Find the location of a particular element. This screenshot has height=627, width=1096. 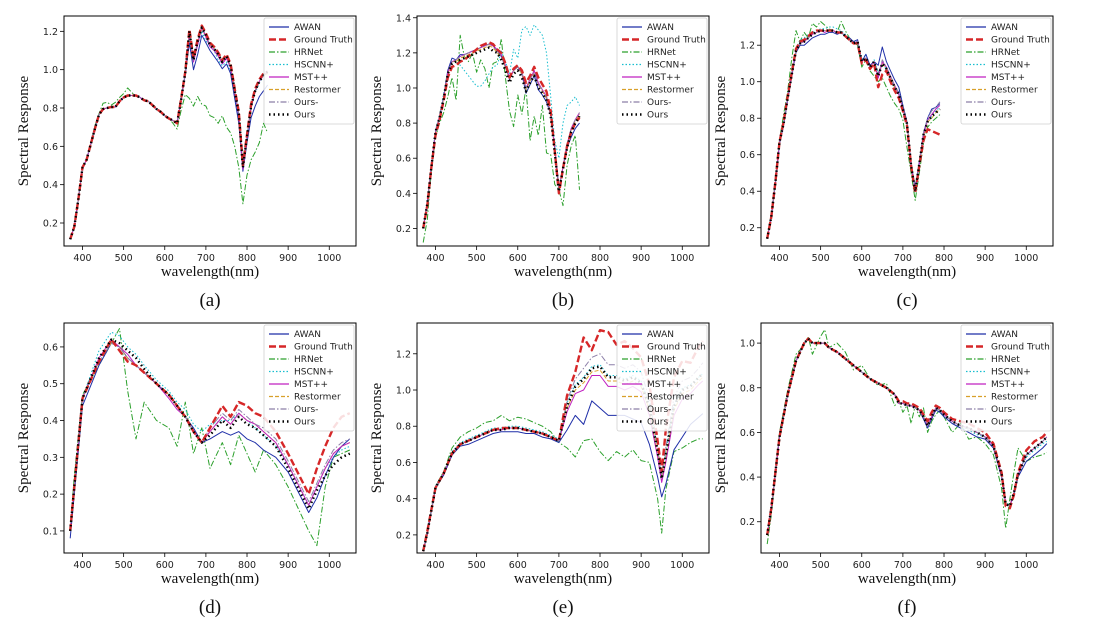

y-tick-label: 0.5 is located at coordinates (50, 384).